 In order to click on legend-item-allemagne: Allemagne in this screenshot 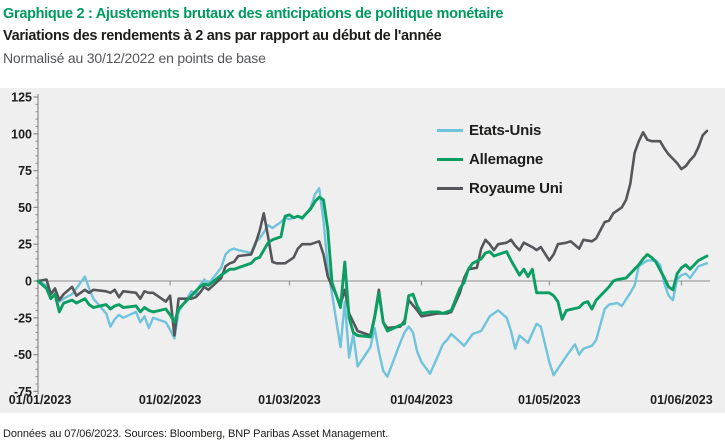, I will do `click(500, 159)`.